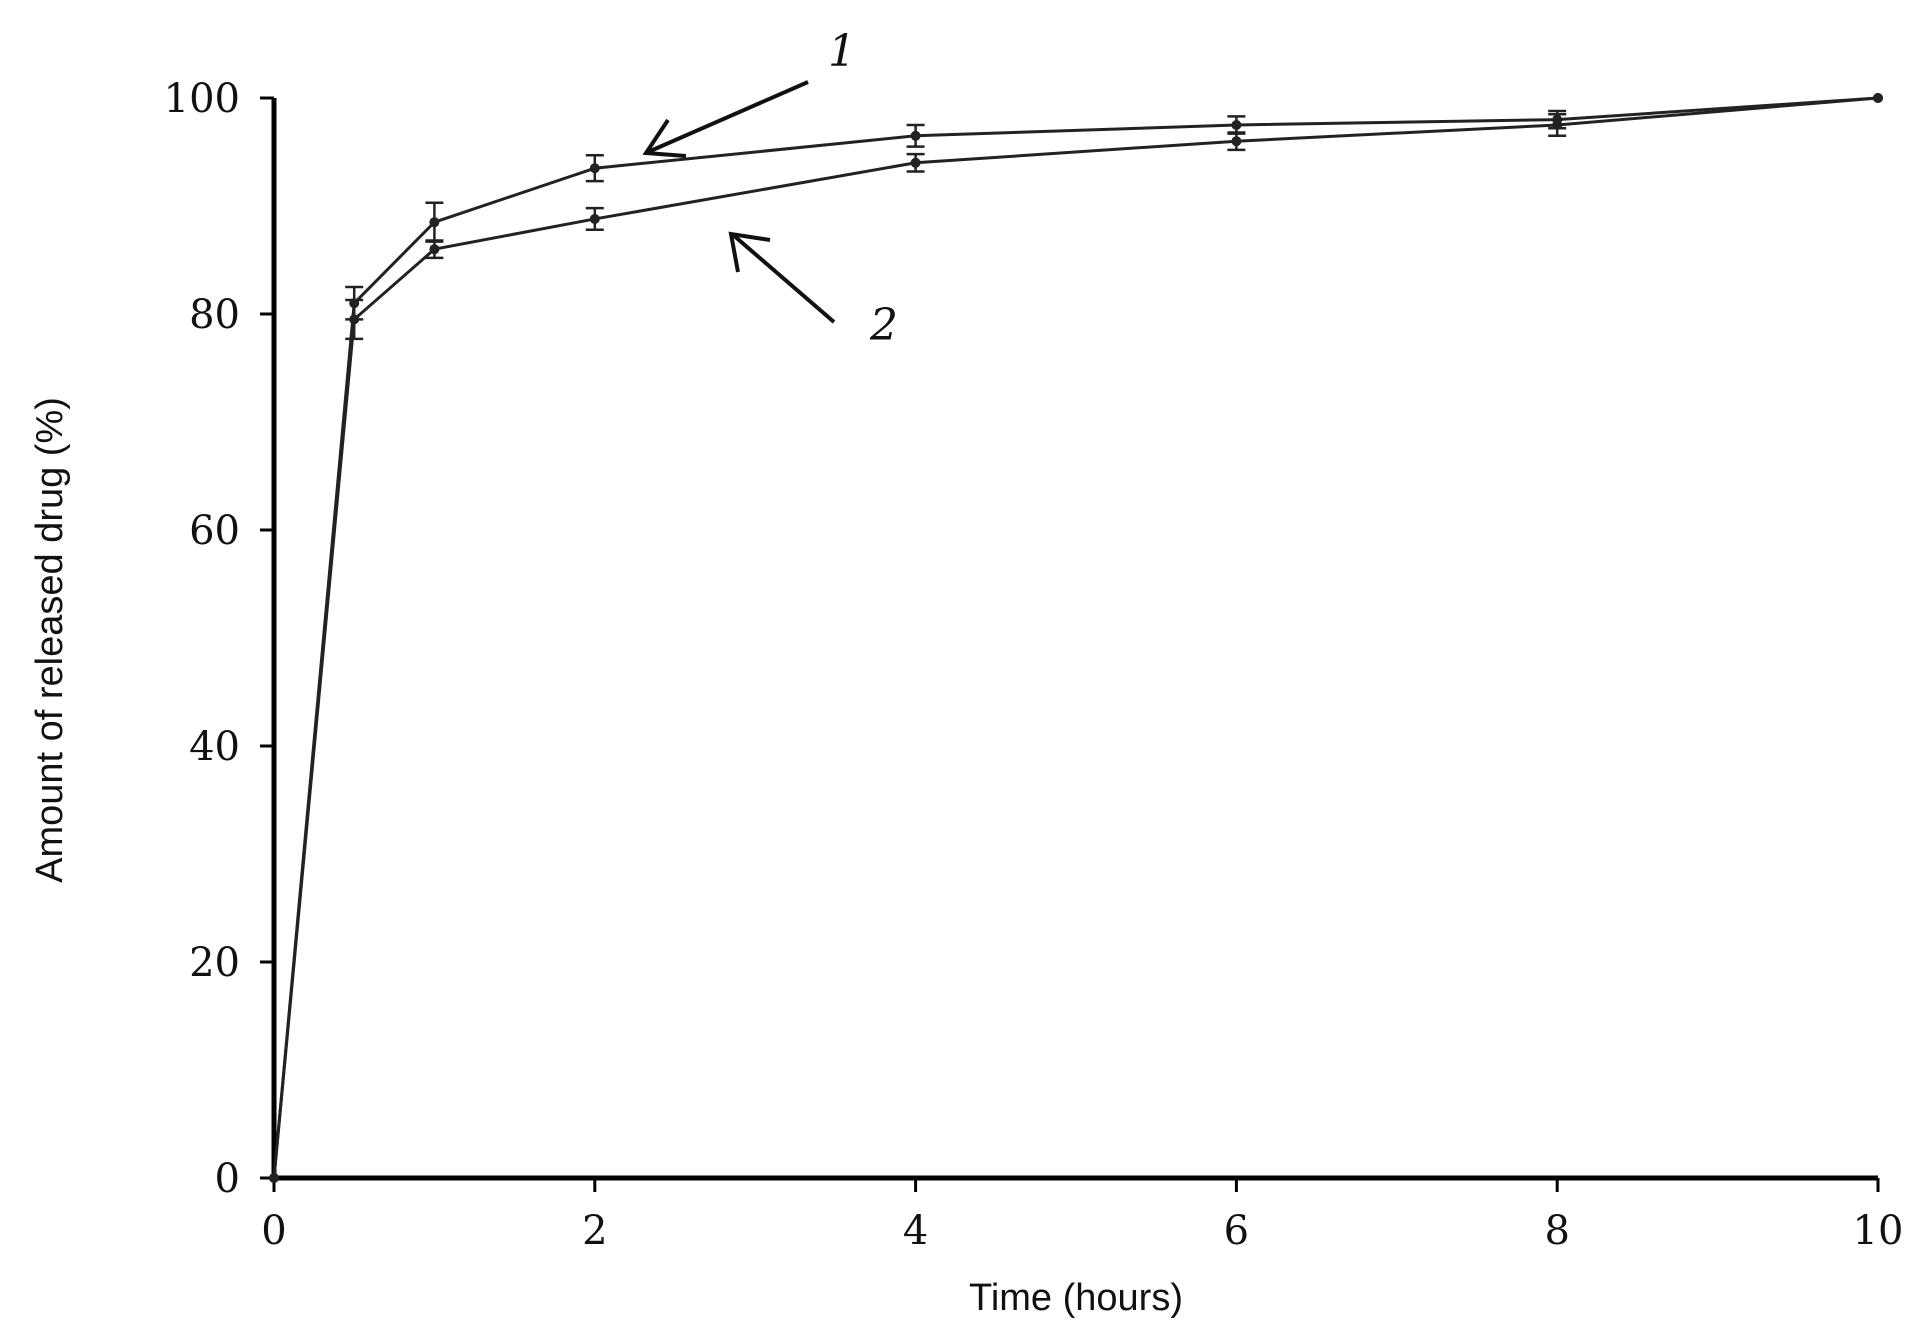 The width and height of the screenshot is (1916, 1341). I want to click on x-tick-label-8: 8, so click(1556, 1231).